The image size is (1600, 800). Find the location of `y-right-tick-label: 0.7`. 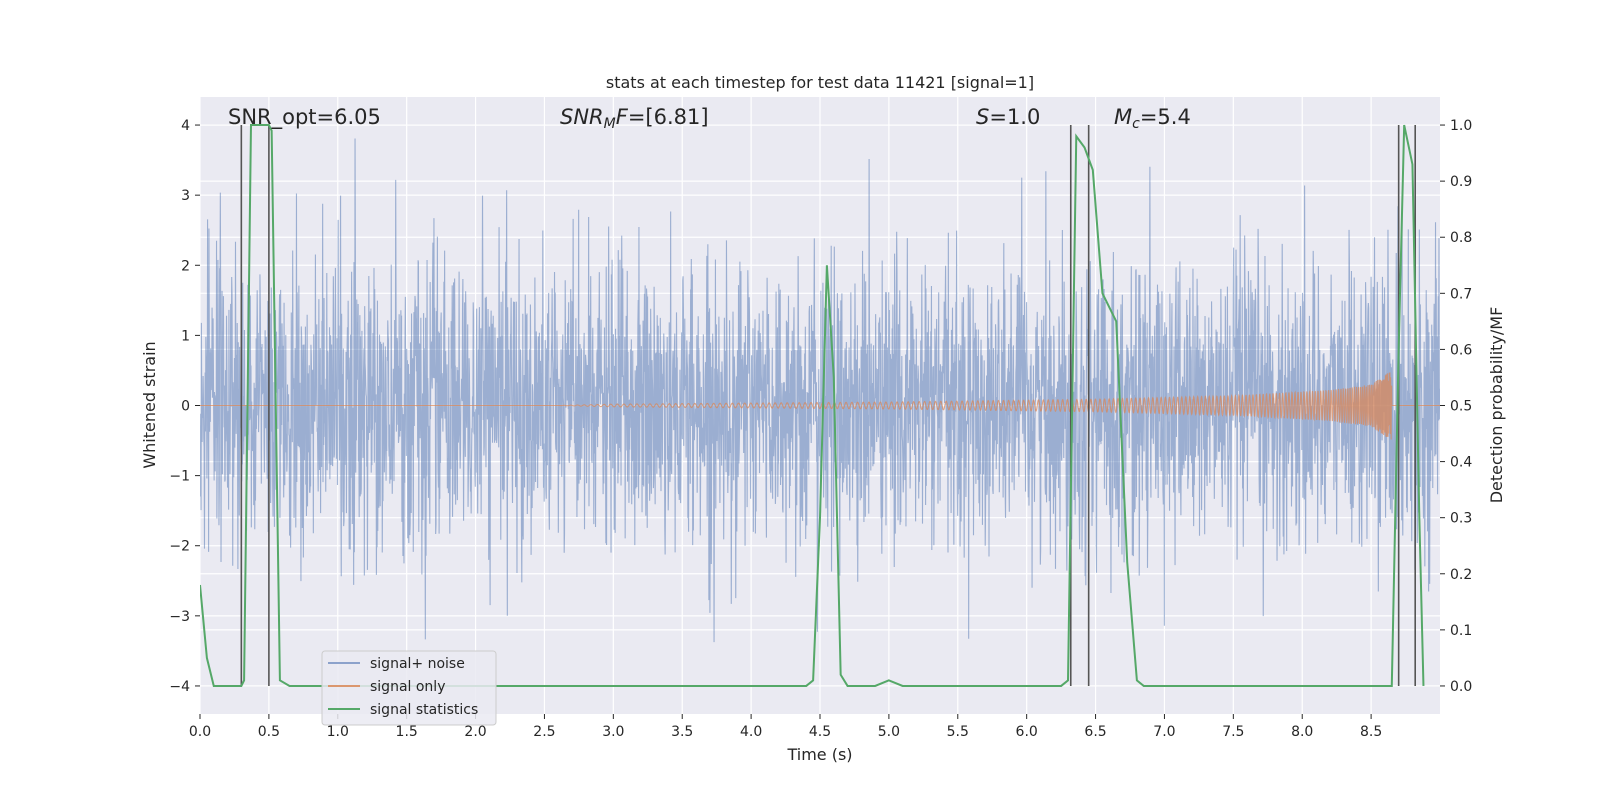

y-right-tick-label: 0.7 is located at coordinates (1461, 294).